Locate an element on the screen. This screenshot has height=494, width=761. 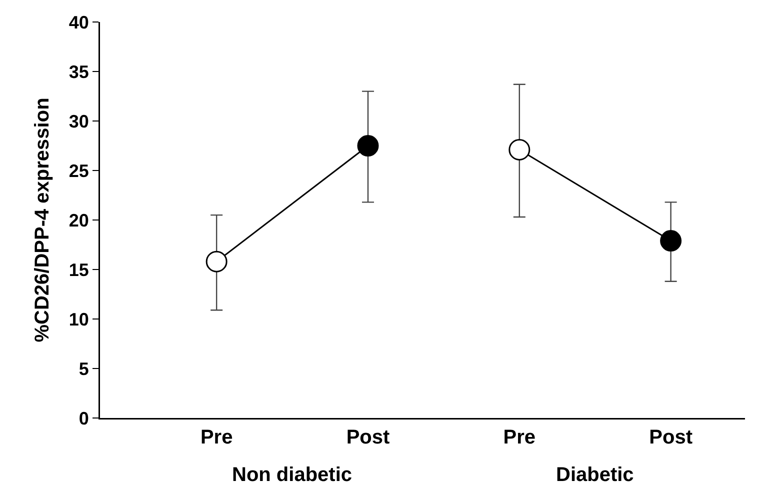
y-axis-title: %CD26/DPP-4 expression is located at coordinates (43, 220).